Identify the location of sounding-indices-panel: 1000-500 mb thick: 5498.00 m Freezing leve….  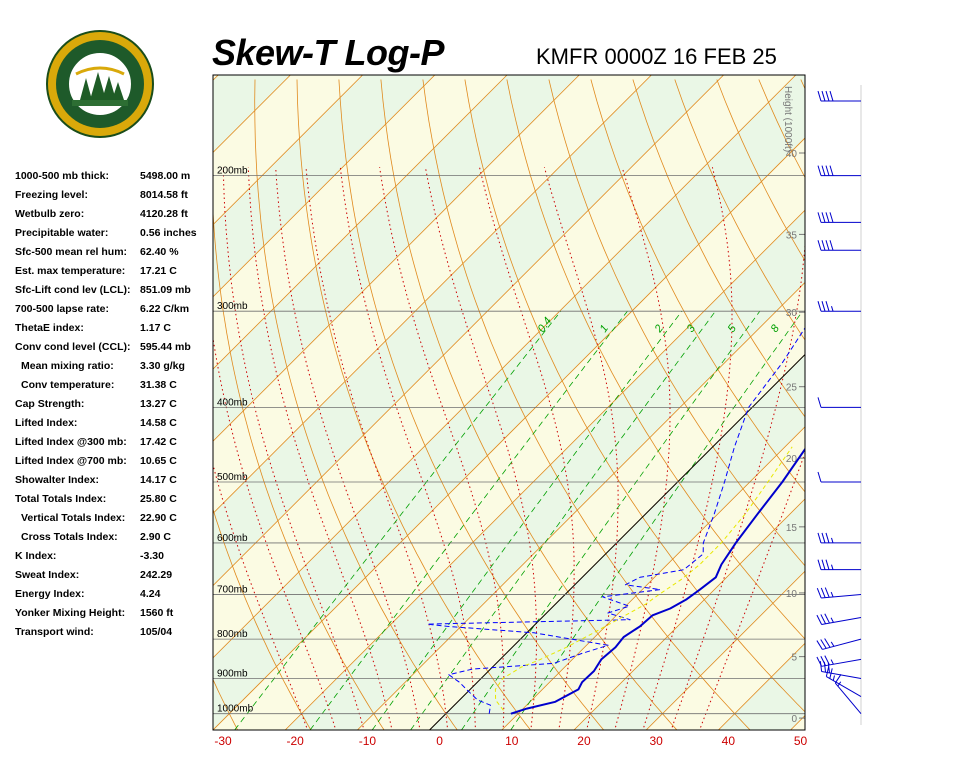
(115, 405).